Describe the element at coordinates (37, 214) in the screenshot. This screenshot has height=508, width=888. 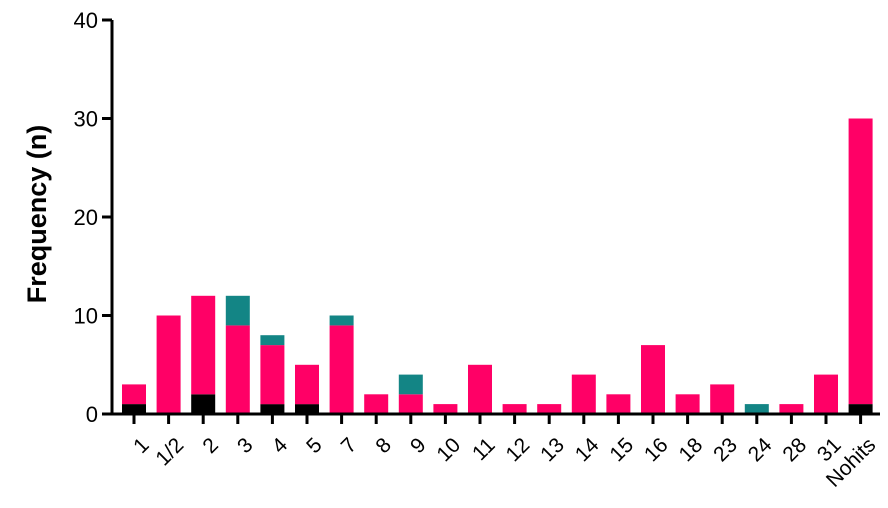
I see `y-axis-label: Frequency (n)` at that location.